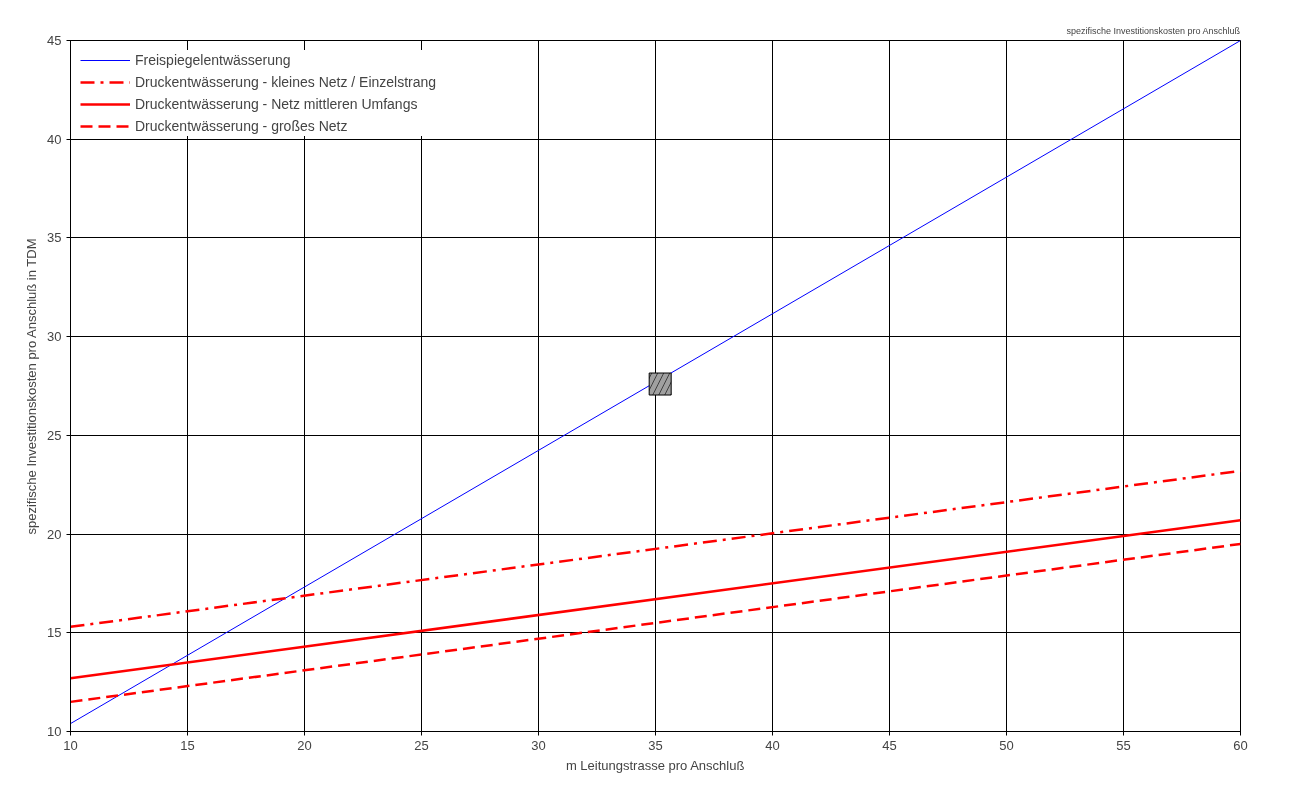  I want to click on y-tick-label: 20, so click(54, 534).